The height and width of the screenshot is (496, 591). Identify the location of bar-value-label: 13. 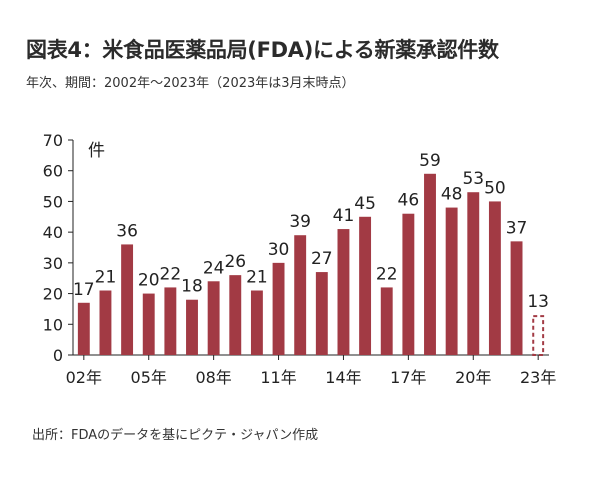
(538, 302).